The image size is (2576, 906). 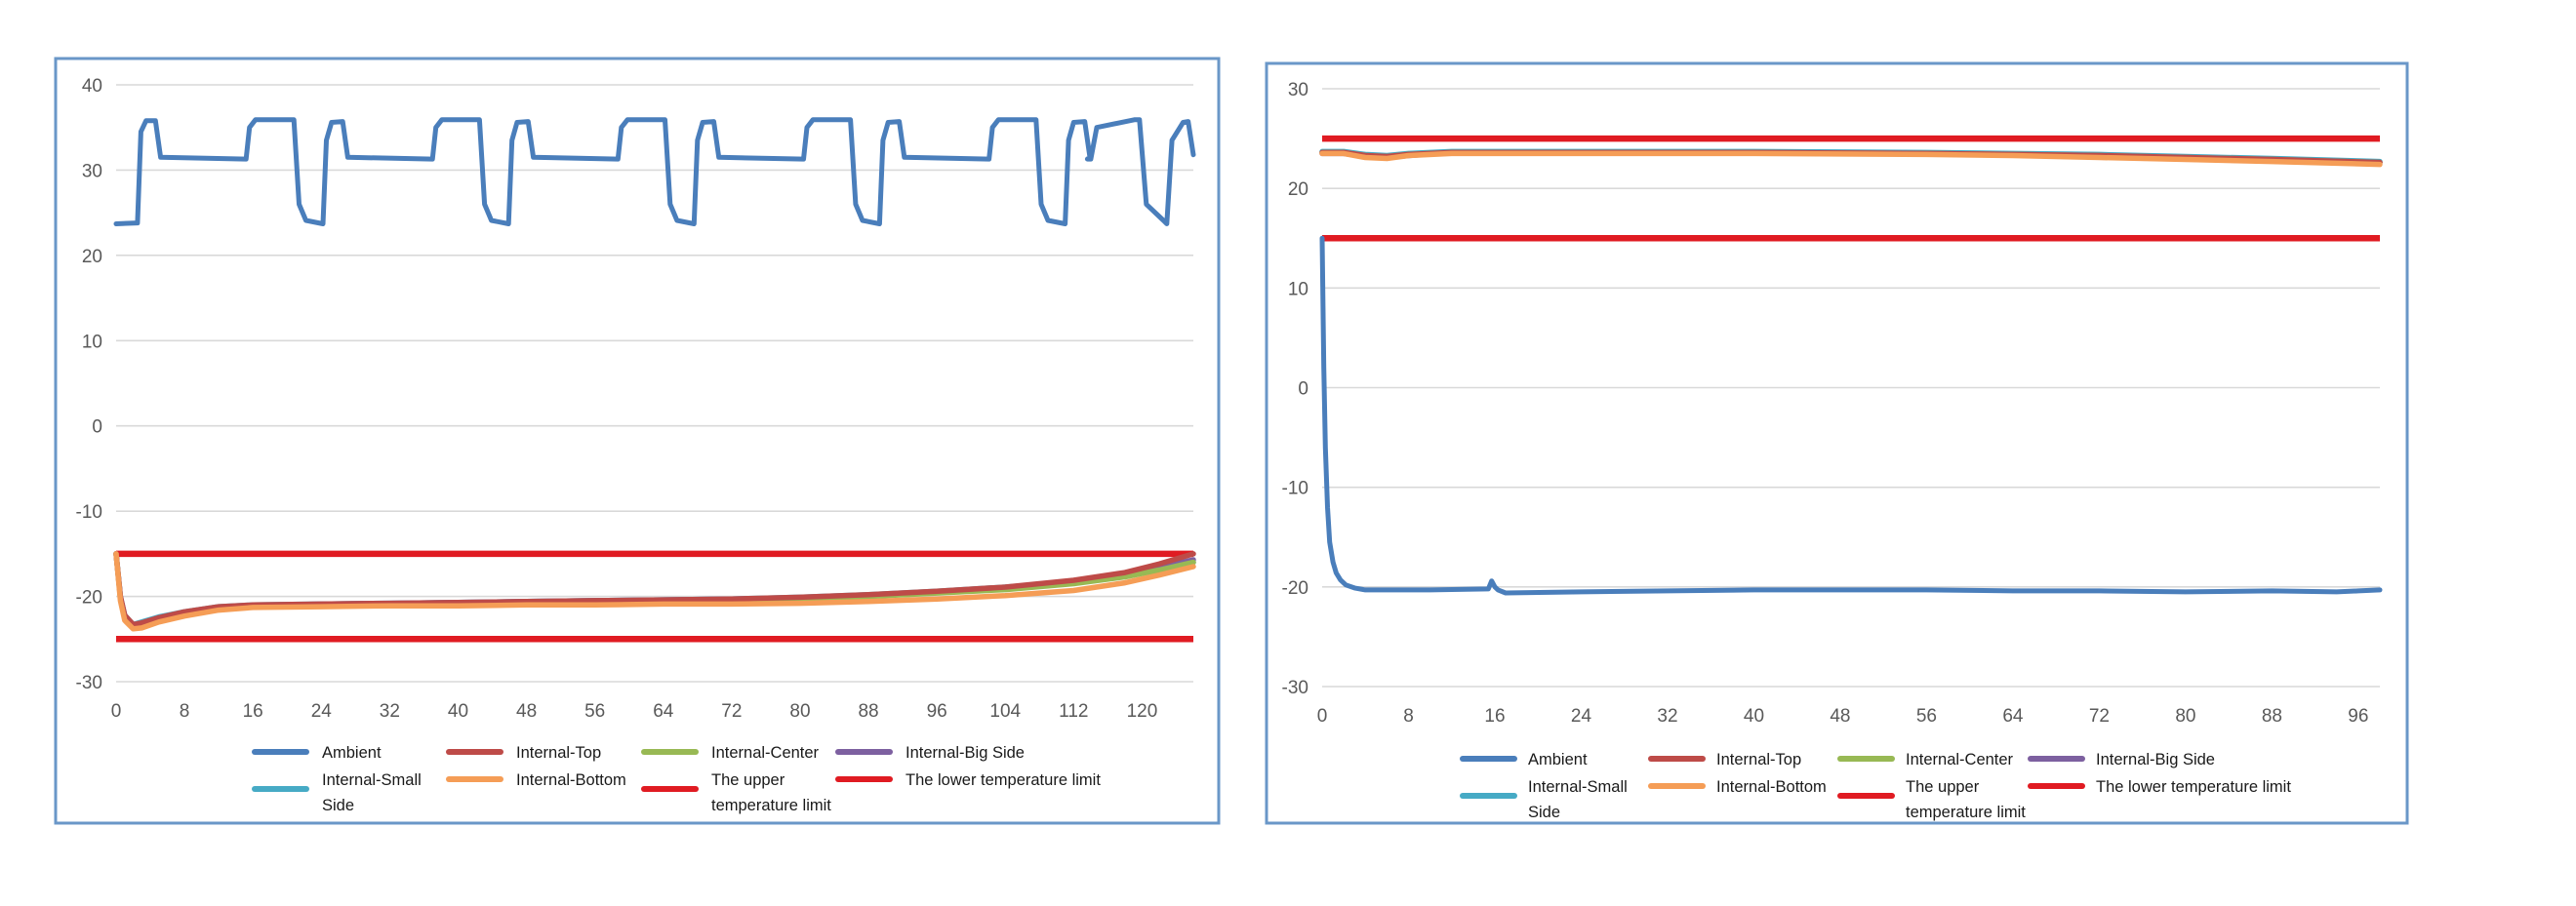 I want to click on y-axis-ticks-right: 30 20 10 0 -10 -20 -30, so click(x=1295, y=389).